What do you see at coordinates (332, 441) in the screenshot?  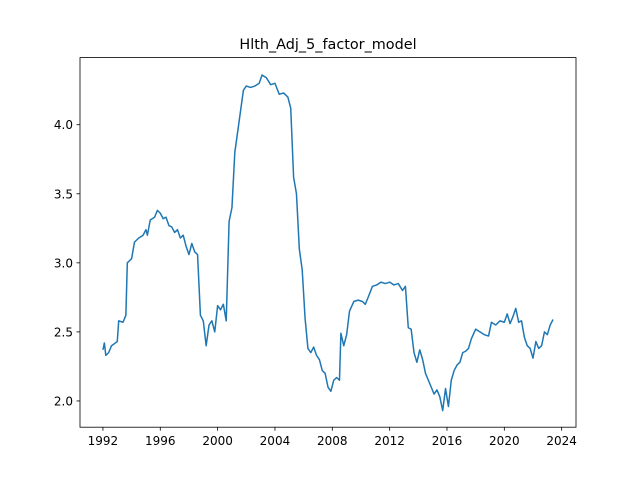 I see `x-tick-label: 2008` at bounding box center [332, 441].